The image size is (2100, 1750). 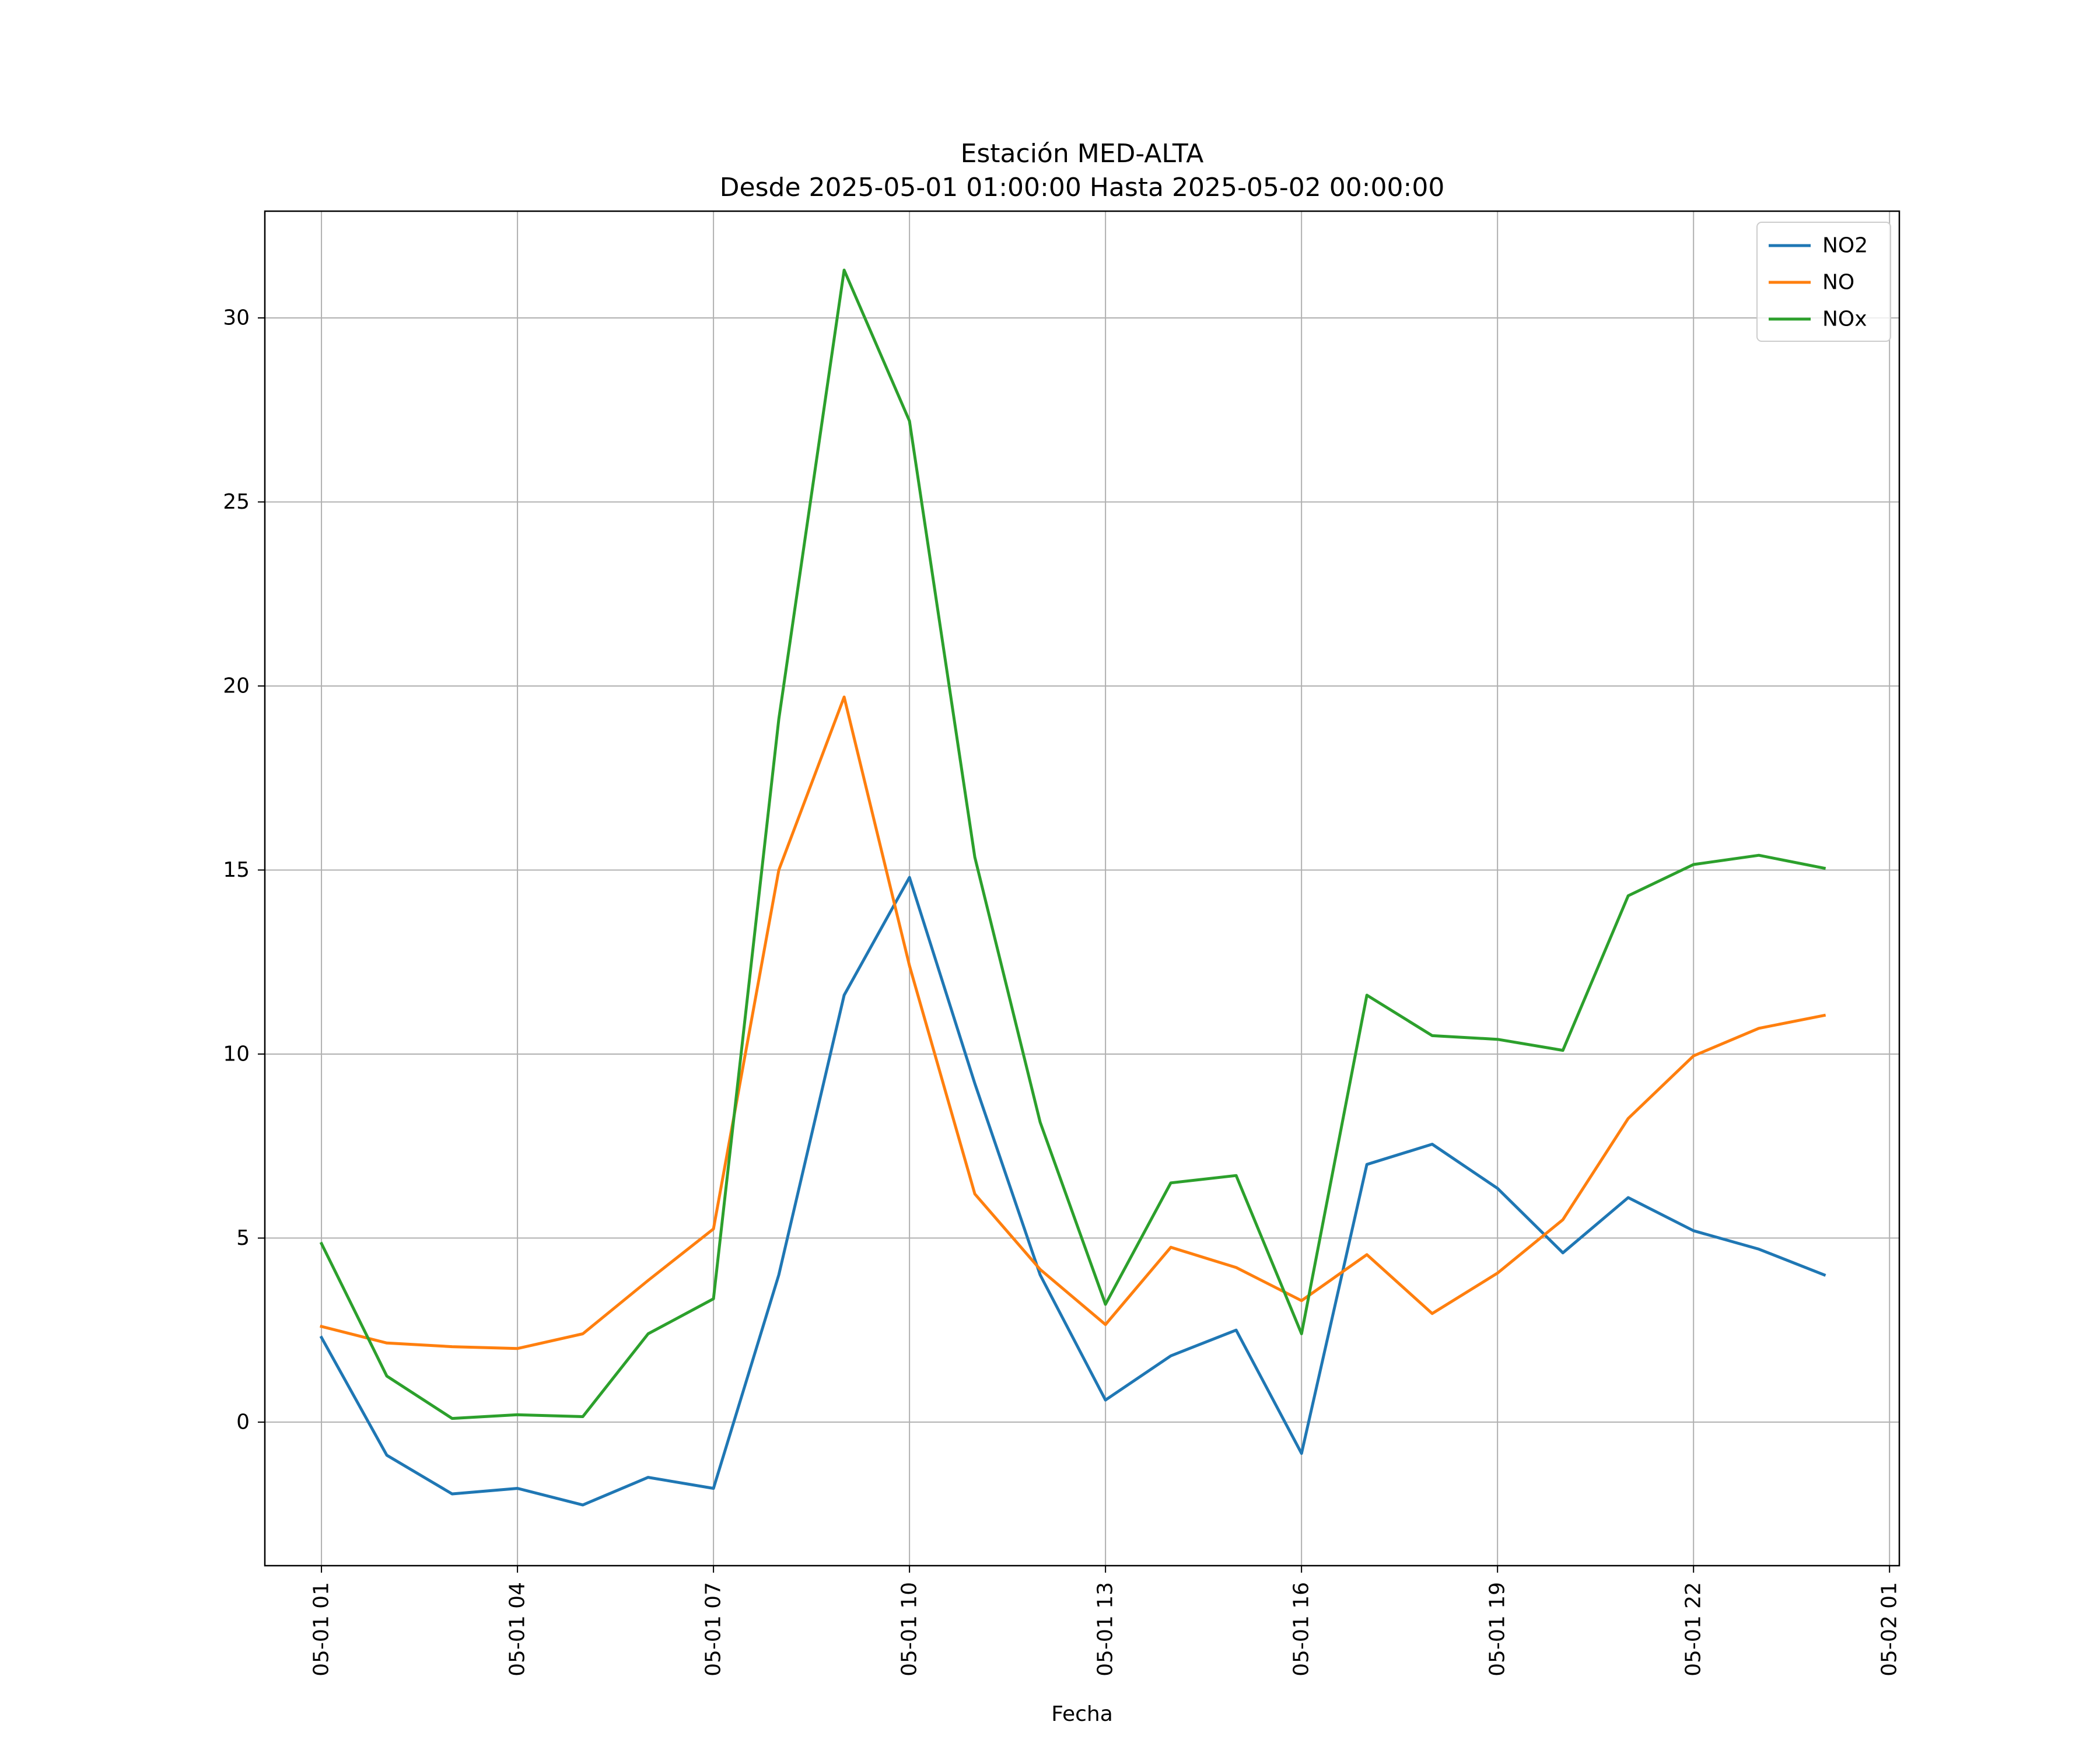 What do you see at coordinates (1838, 283) in the screenshot?
I see `legend-label-no: NO` at bounding box center [1838, 283].